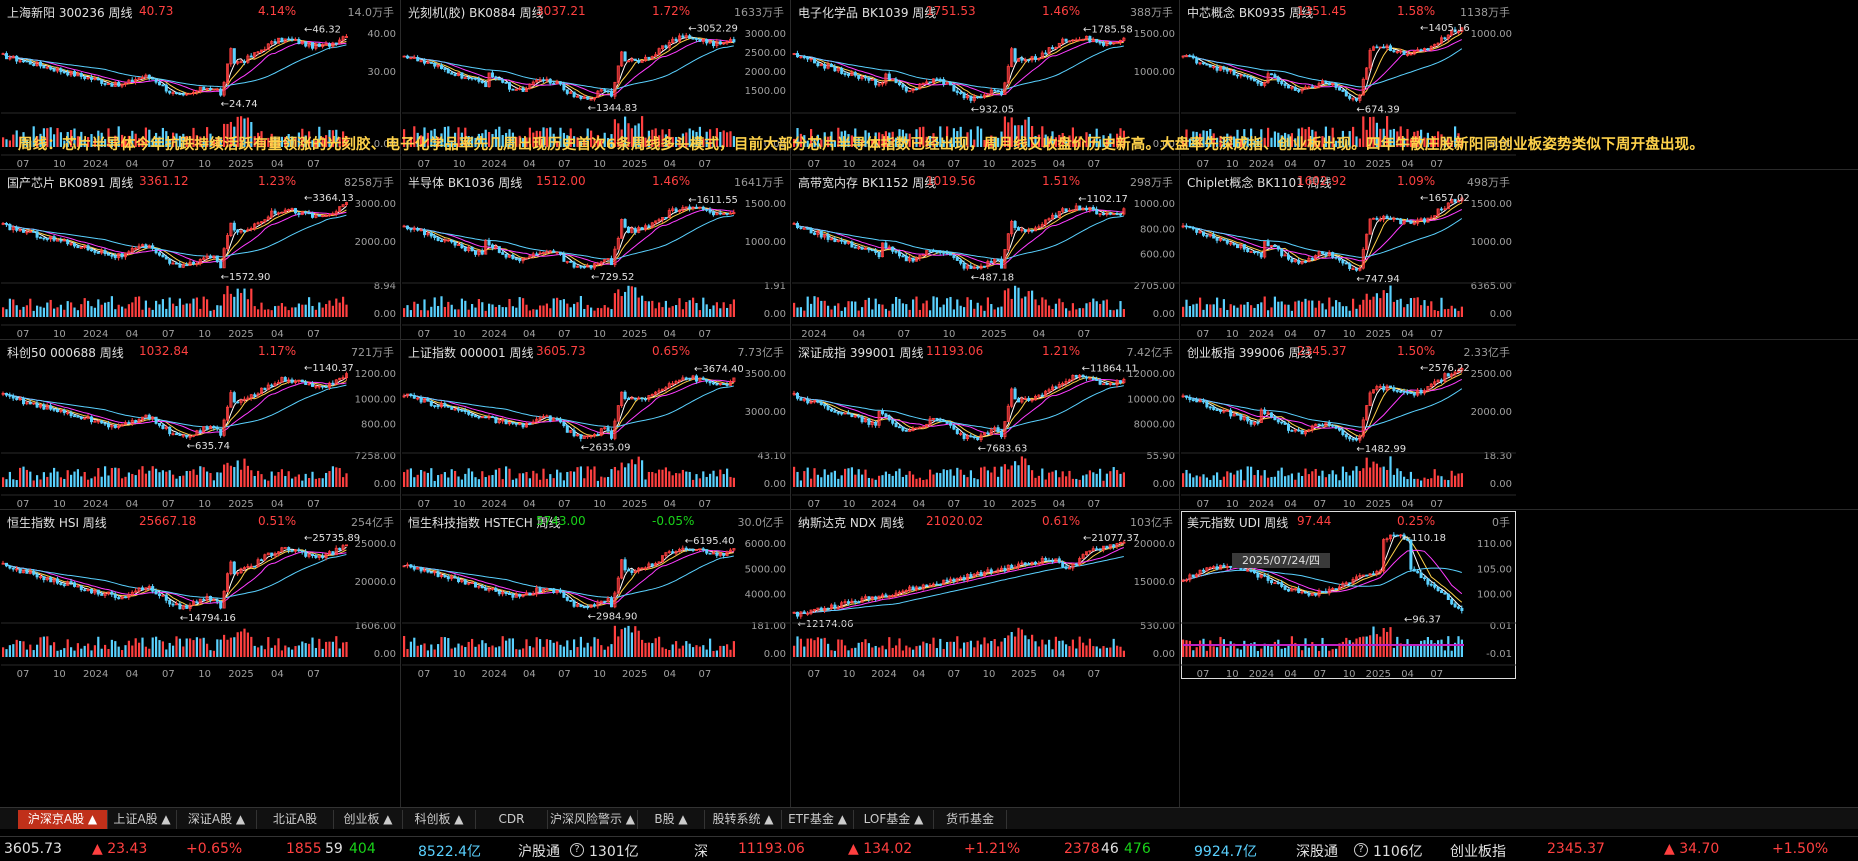 Image resolution: width=1858 pixels, height=861 pixels. I want to click on moving-average-line, so click(958, 579).